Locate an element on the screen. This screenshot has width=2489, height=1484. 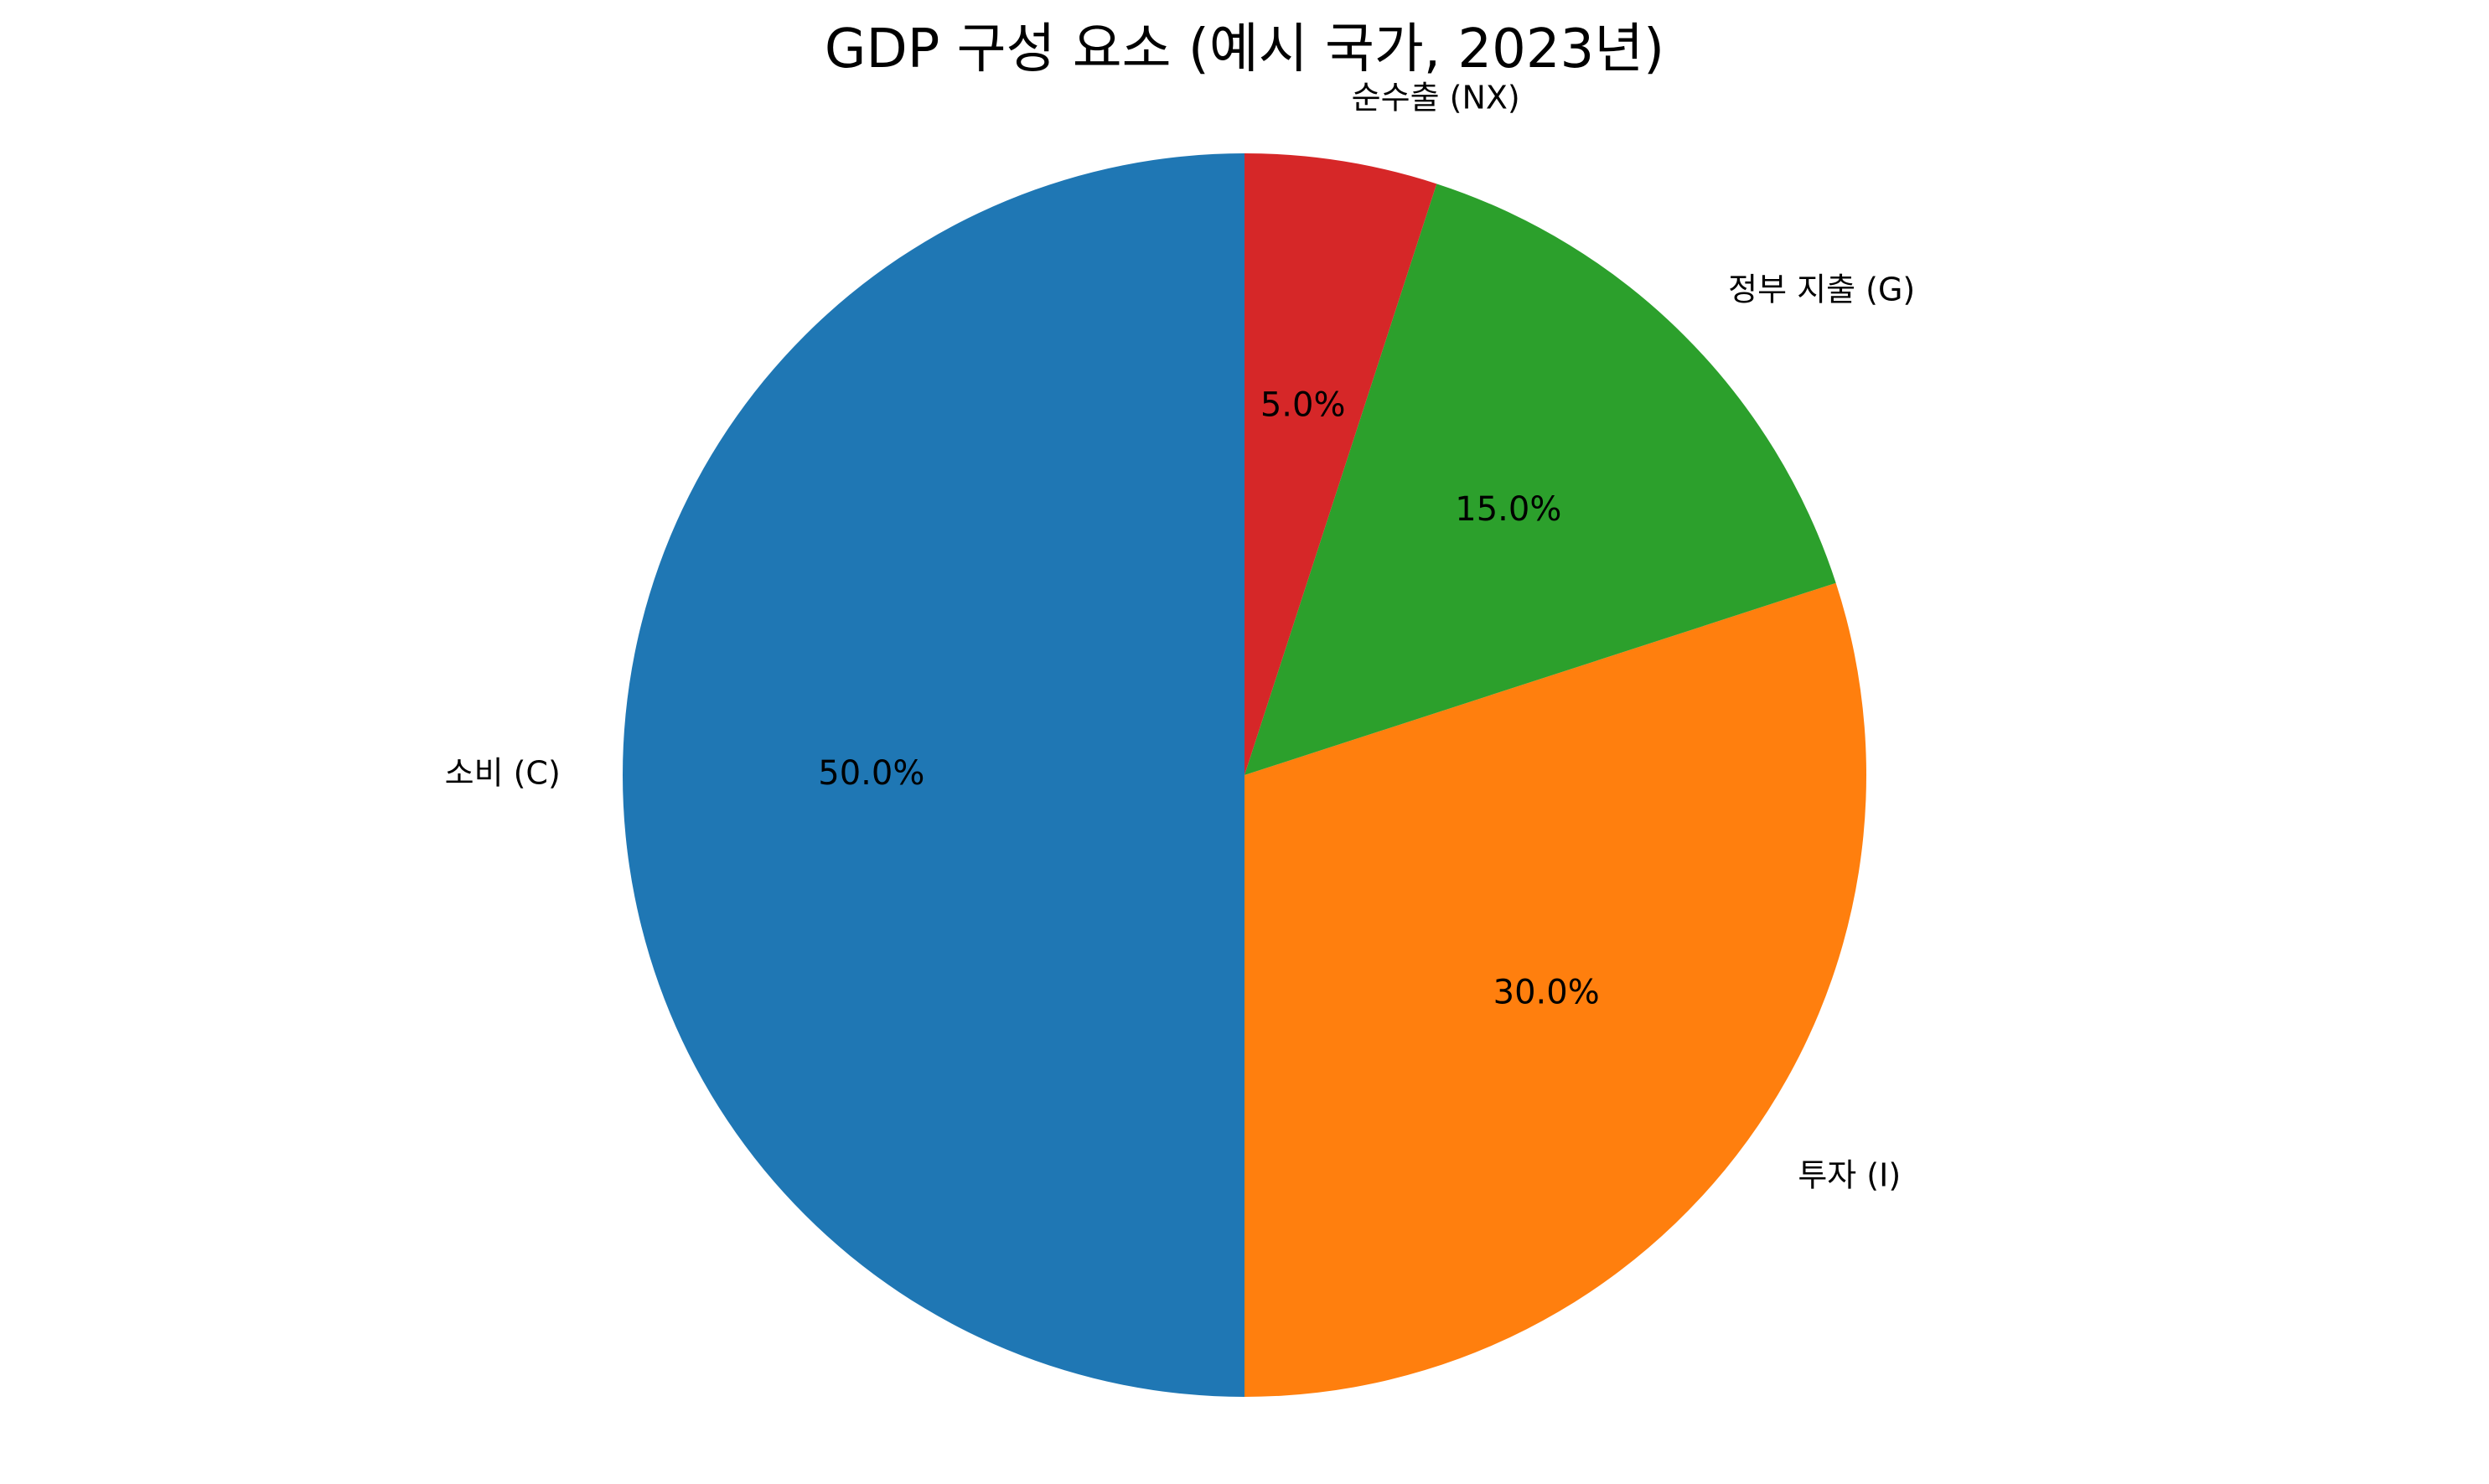
percent-label-investment: 30.0% is located at coordinates (1546, 993).